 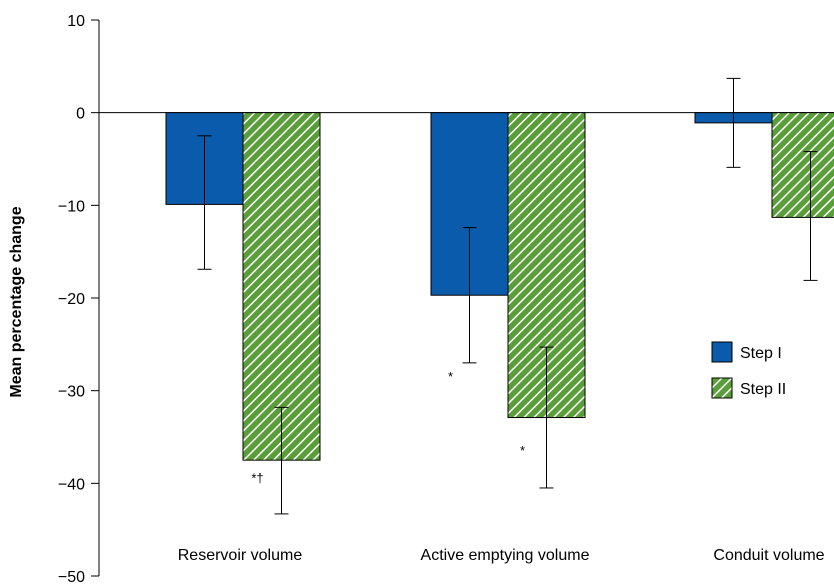 I want to click on legend: Step I Step II, so click(x=748, y=370).